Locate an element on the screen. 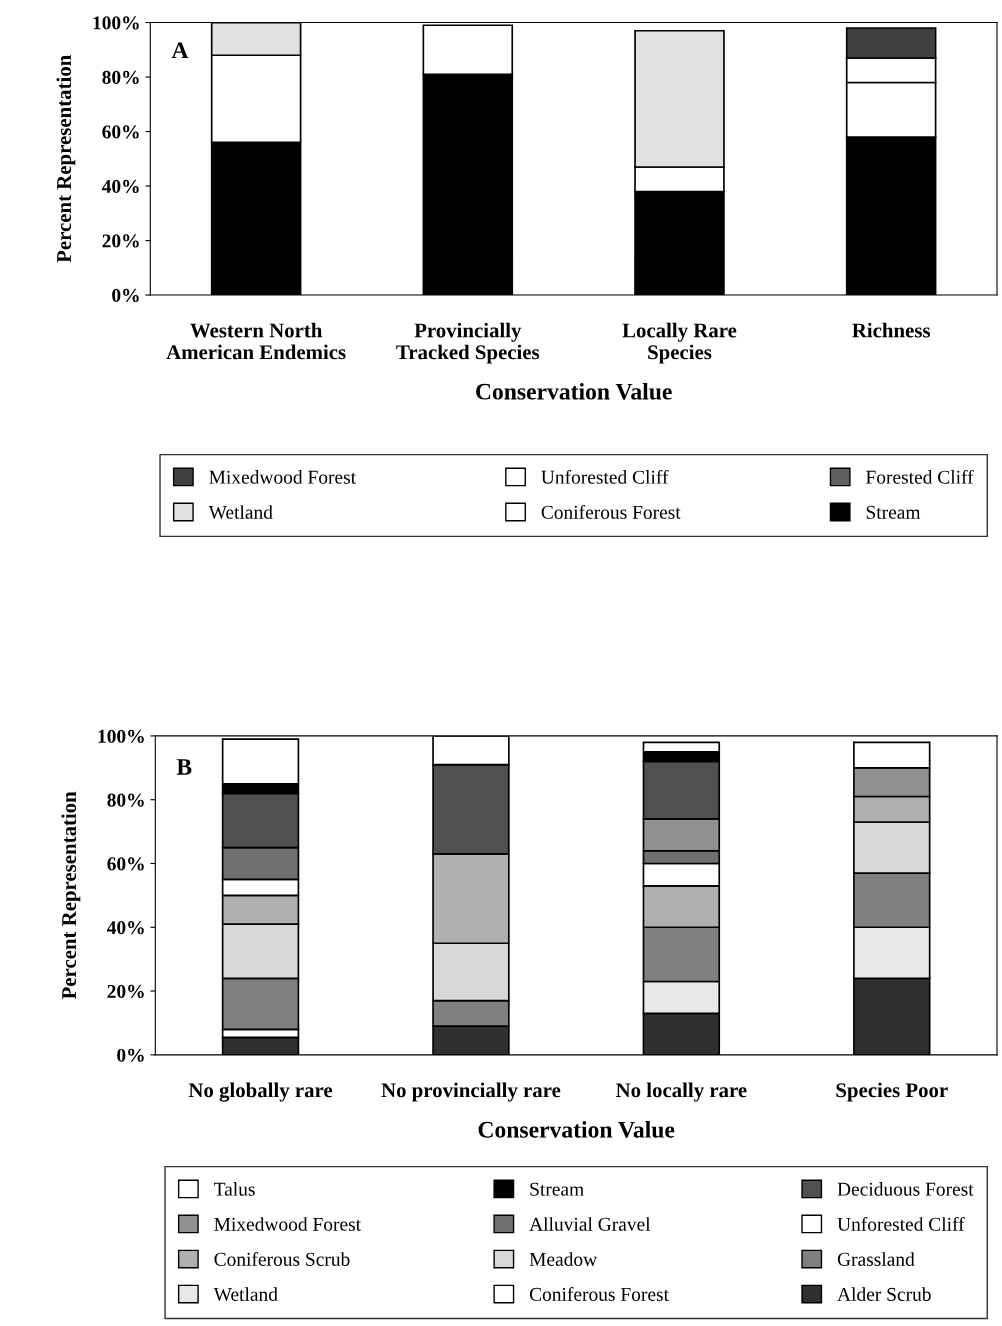  legend-label: Alluvial Gravel is located at coordinates (590, 1224).